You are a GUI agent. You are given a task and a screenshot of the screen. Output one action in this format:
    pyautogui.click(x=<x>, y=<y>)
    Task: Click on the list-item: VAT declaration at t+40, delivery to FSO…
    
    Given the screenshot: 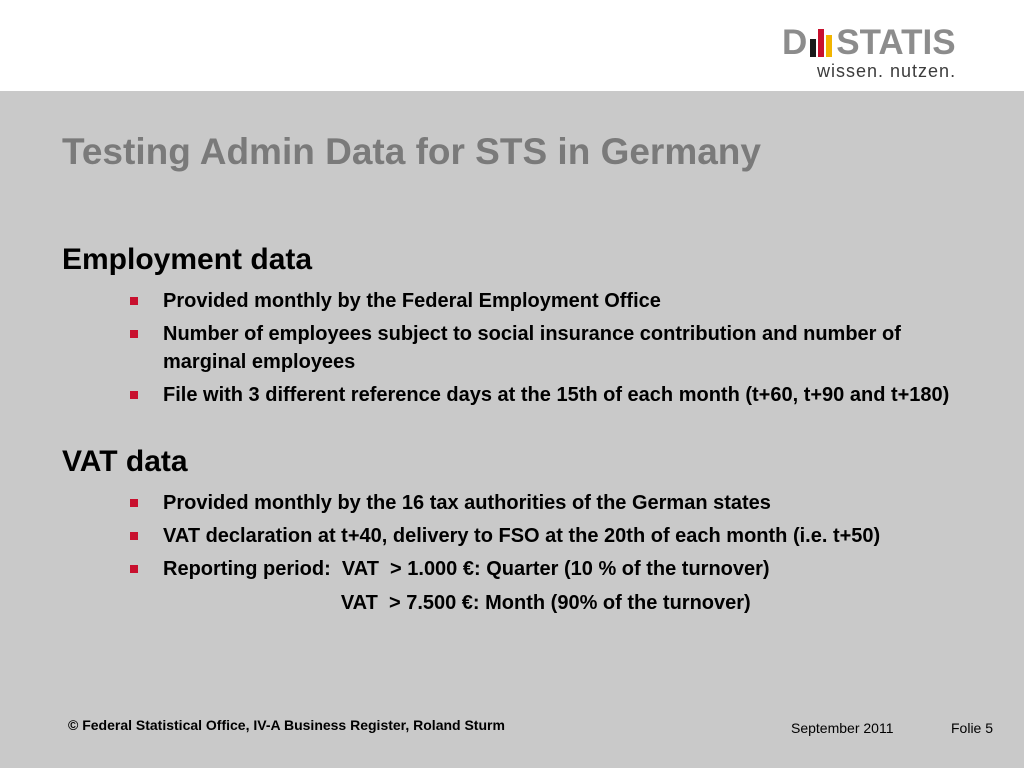 What is the action you would take?
    pyautogui.click(x=540, y=536)
    